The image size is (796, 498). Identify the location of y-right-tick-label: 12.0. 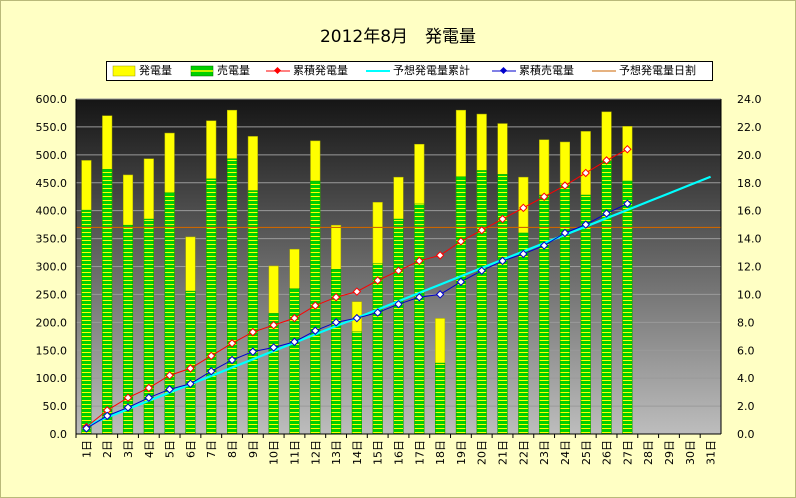
(749, 267).